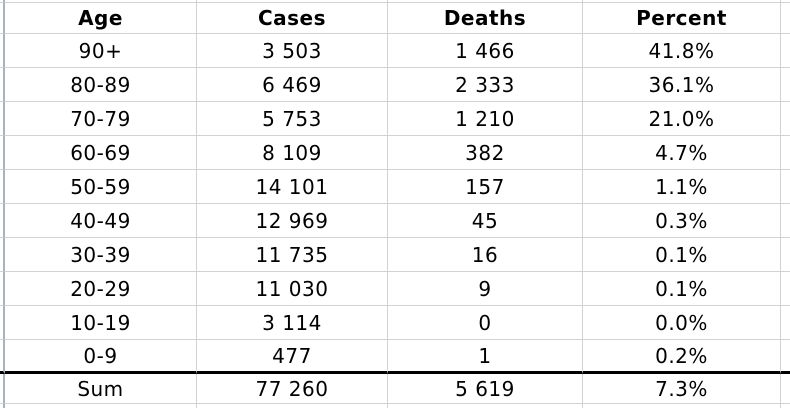 This screenshot has height=408, width=790. What do you see at coordinates (485, 255) in the screenshot?
I see `cell-deaths: 16` at bounding box center [485, 255].